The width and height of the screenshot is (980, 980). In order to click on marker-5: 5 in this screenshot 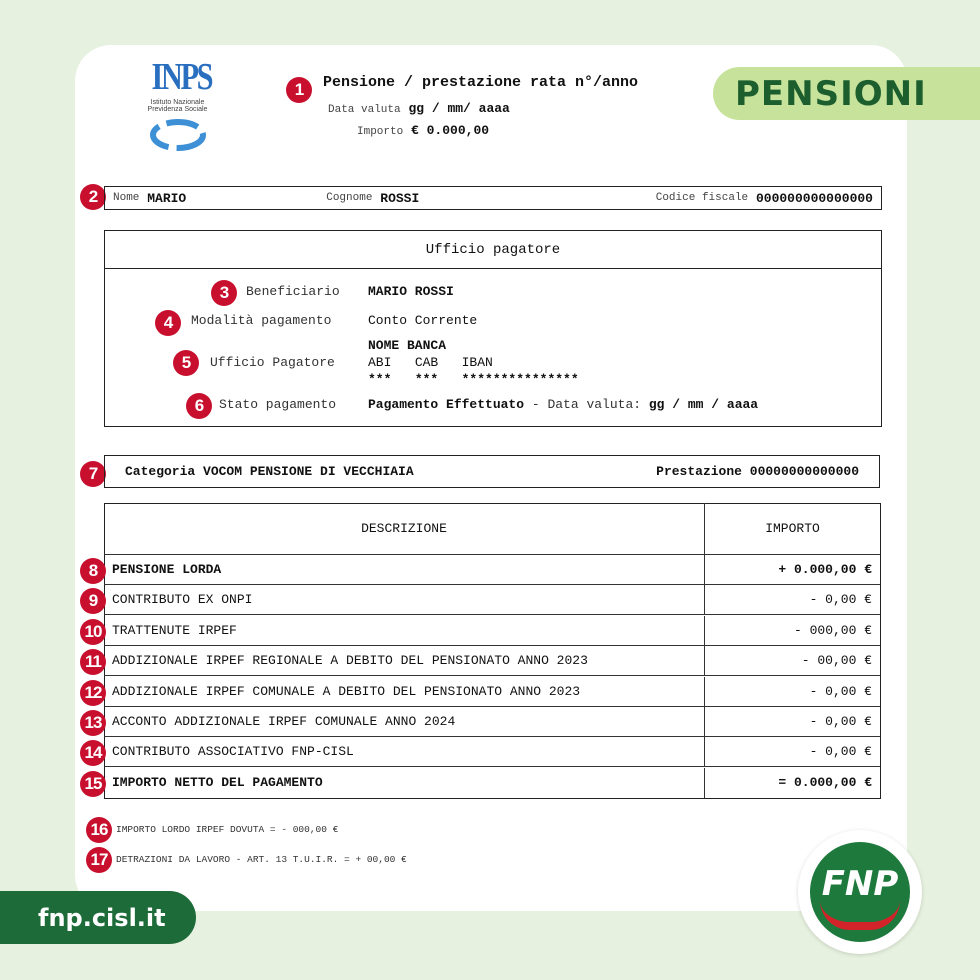, I will do `click(186, 363)`.